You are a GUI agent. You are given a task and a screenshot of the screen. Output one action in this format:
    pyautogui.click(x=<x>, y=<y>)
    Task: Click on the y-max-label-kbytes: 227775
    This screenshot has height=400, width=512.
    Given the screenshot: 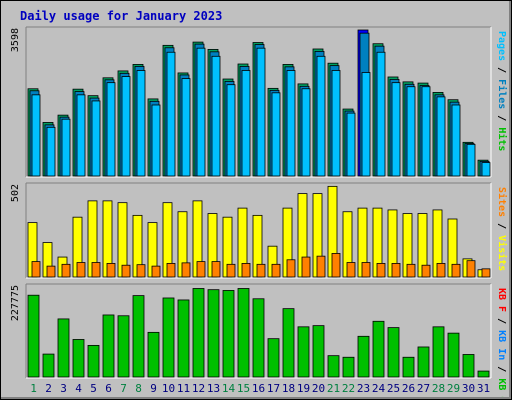 What is the action you would take?
    pyautogui.click(x=15, y=303)
    